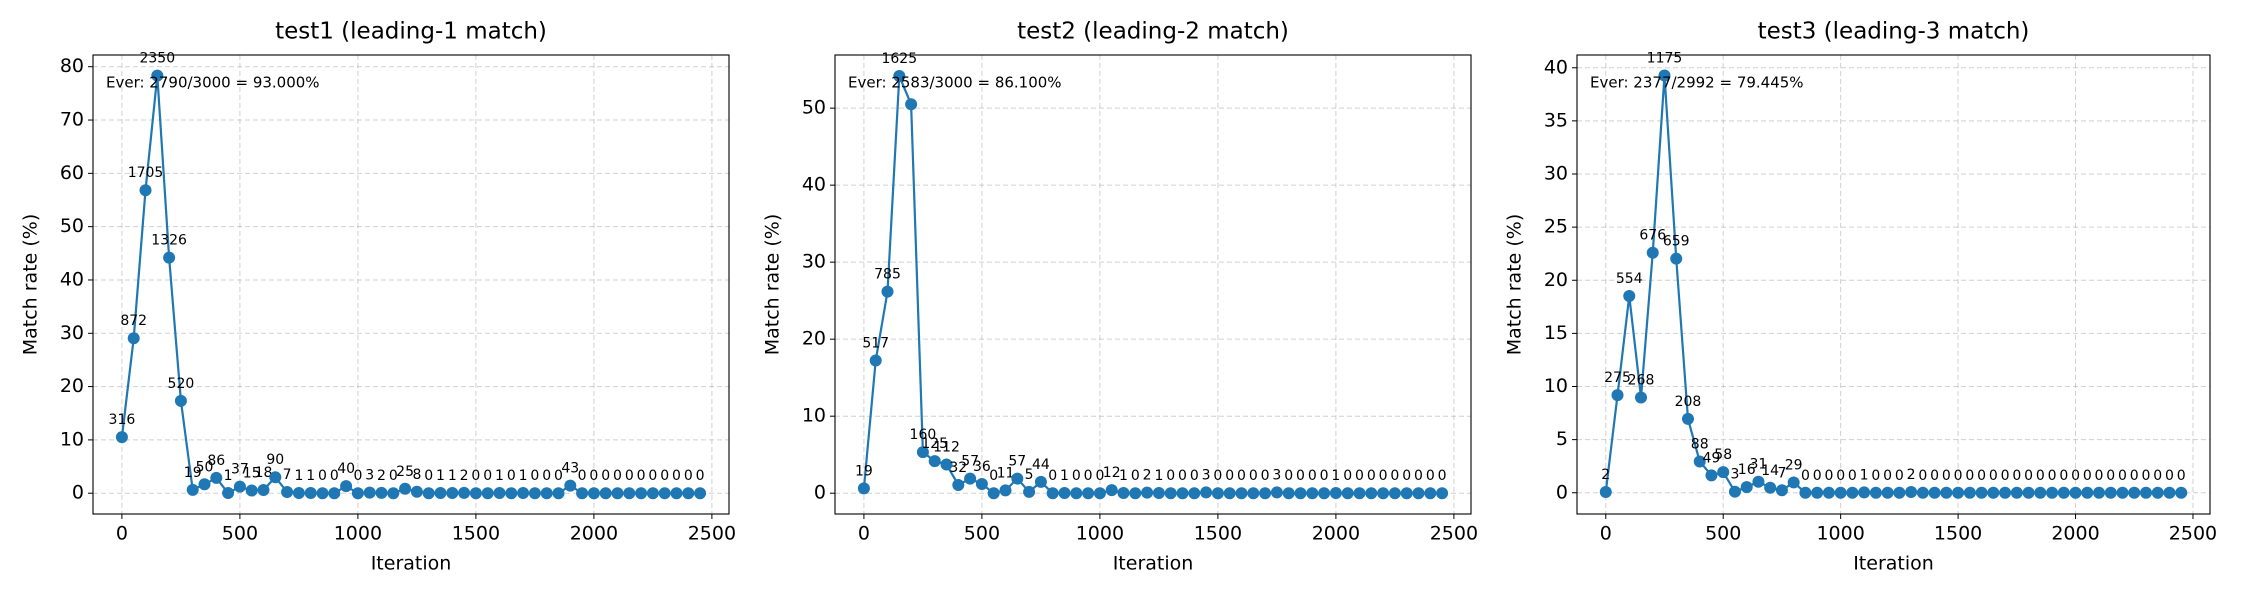 This screenshot has height=600, width=2250. Describe the element at coordinates (122, 420) in the screenshot. I see `point-label: 316` at that location.